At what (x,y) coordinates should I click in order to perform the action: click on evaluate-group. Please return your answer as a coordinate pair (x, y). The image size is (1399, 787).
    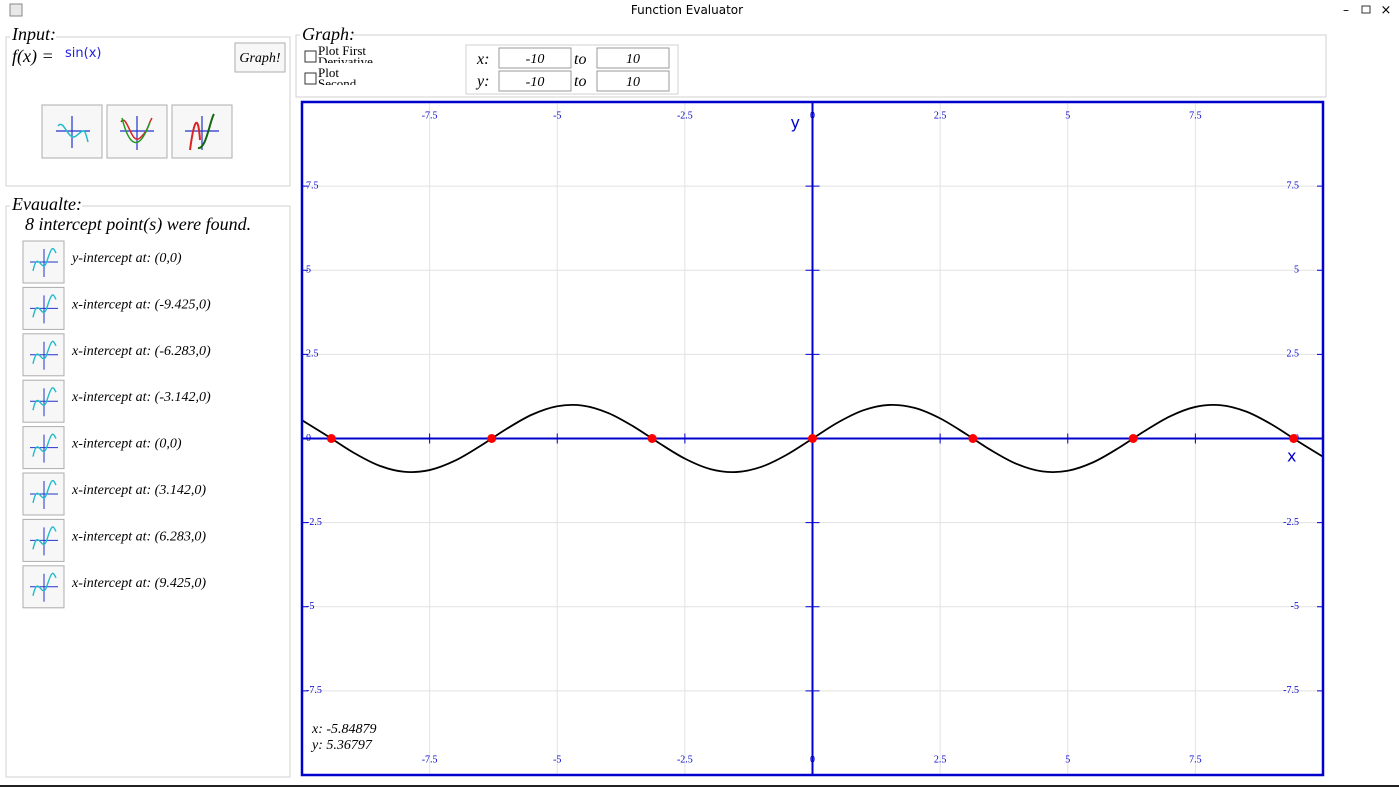
    Looking at the image, I should click on (148, 491).